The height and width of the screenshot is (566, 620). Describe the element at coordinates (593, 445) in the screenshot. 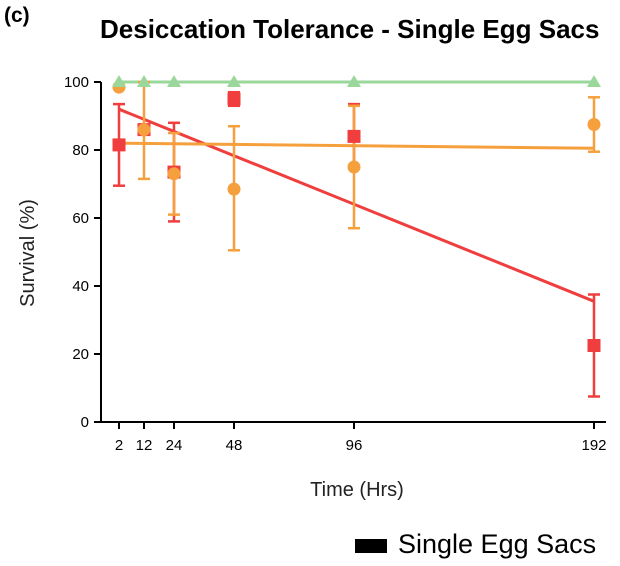

I see `x-tick-label: 192` at that location.